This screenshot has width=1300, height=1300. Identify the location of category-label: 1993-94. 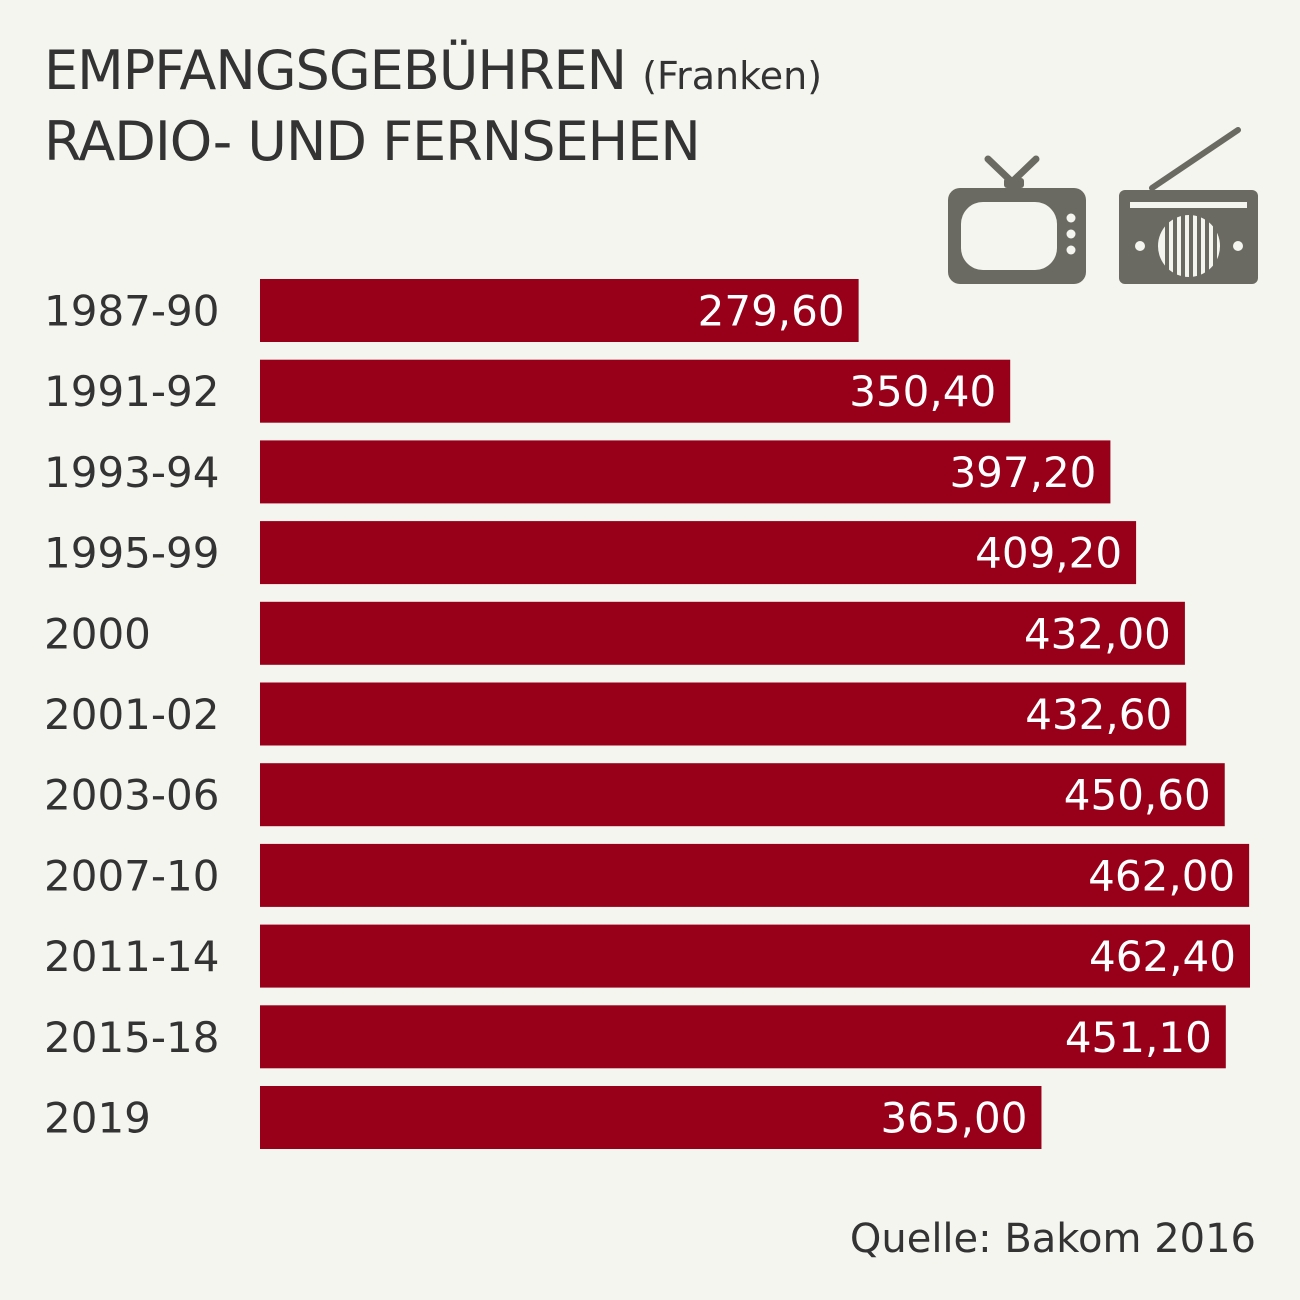
(132, 472).